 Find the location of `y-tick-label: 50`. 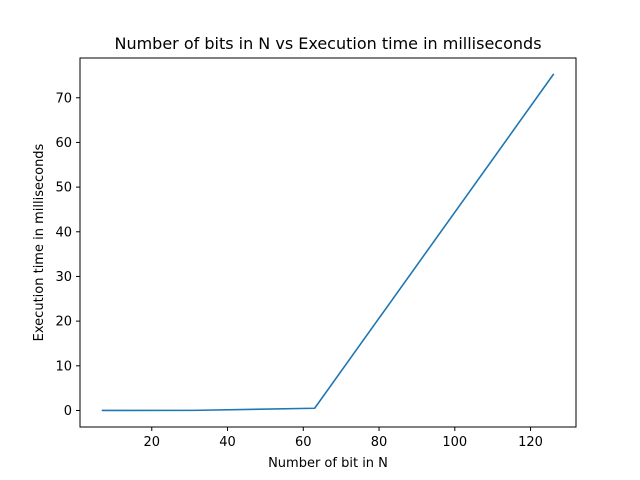

y-tick-label: 50 is located at coordinates (63, 188).